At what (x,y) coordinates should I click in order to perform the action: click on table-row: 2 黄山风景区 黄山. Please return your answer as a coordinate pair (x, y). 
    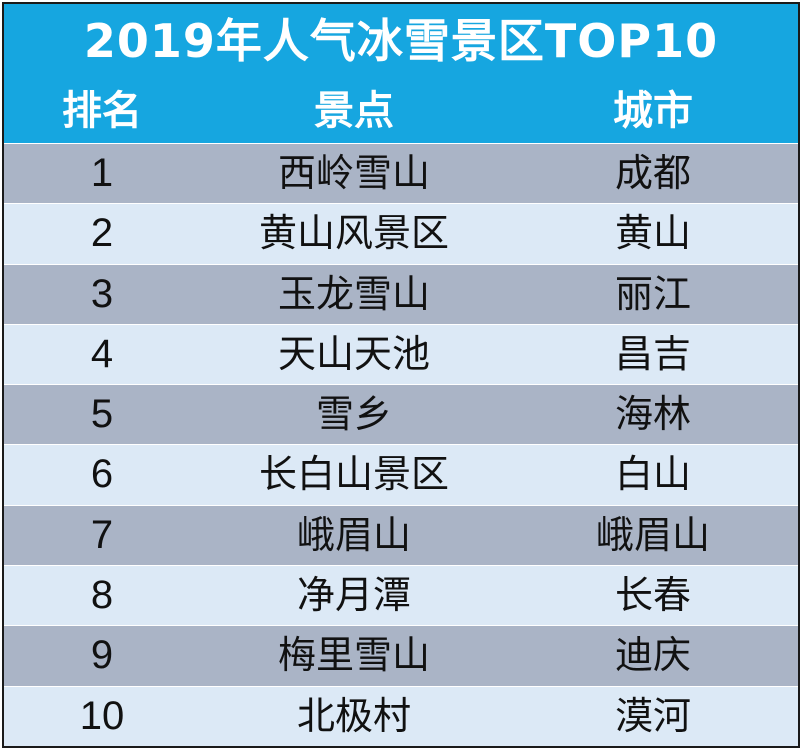
    Looking at the image, I should click on (401, 233).